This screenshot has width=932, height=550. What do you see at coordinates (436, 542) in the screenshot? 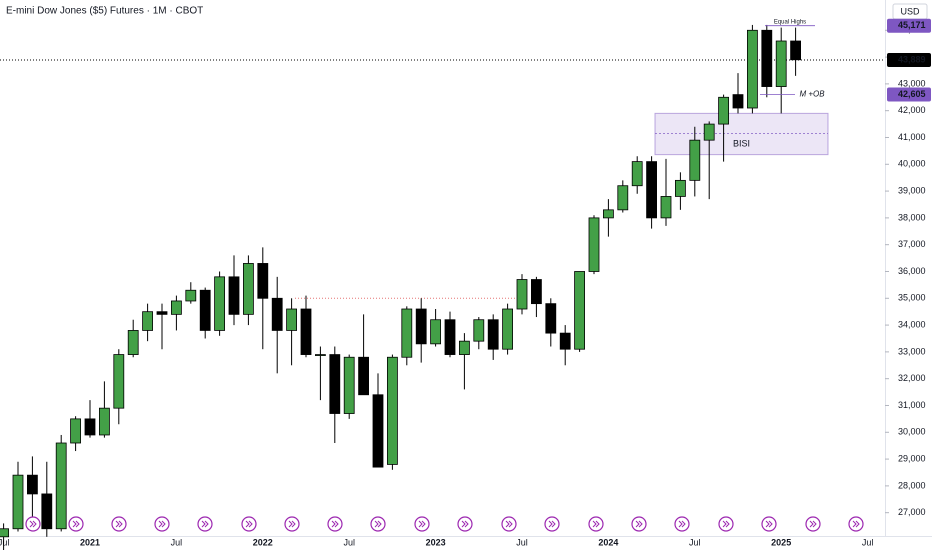
I see `x-tick-label: 2023` at bounding box center [436, 542].